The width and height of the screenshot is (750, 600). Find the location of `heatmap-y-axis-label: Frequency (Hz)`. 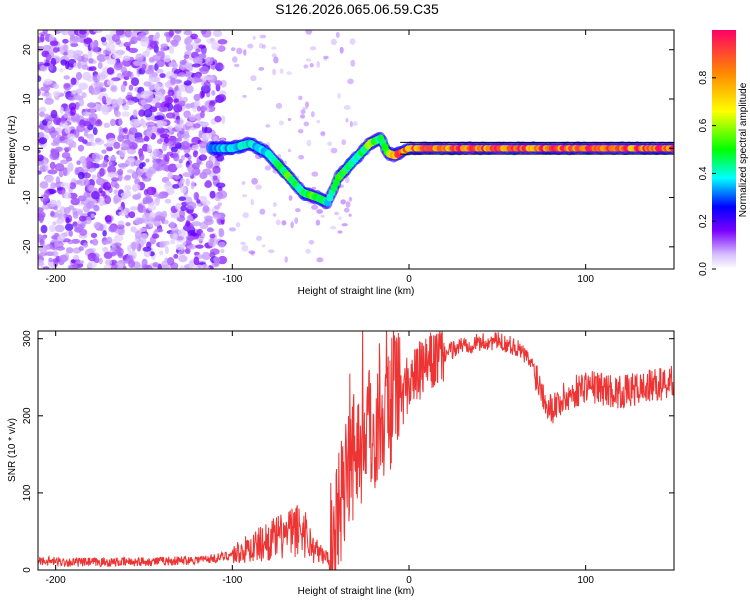

heatmap-y-axis-label: Frequency (Hz) is located at coordinates (12, 150).